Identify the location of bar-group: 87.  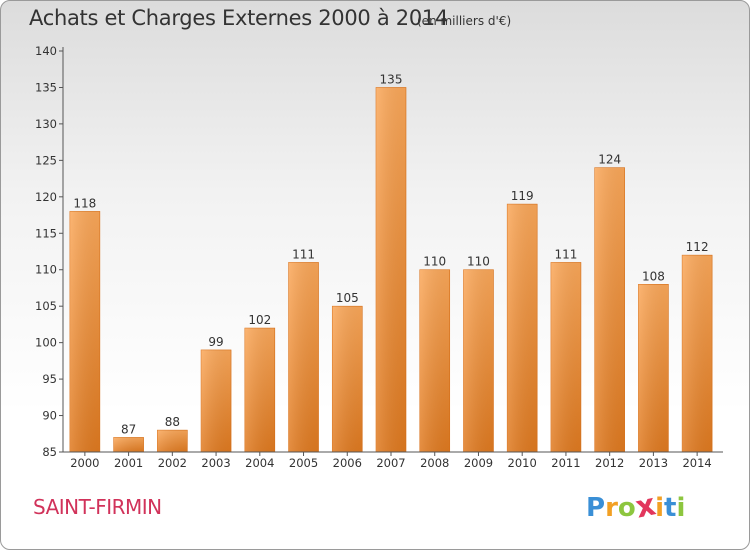
(128, 437).